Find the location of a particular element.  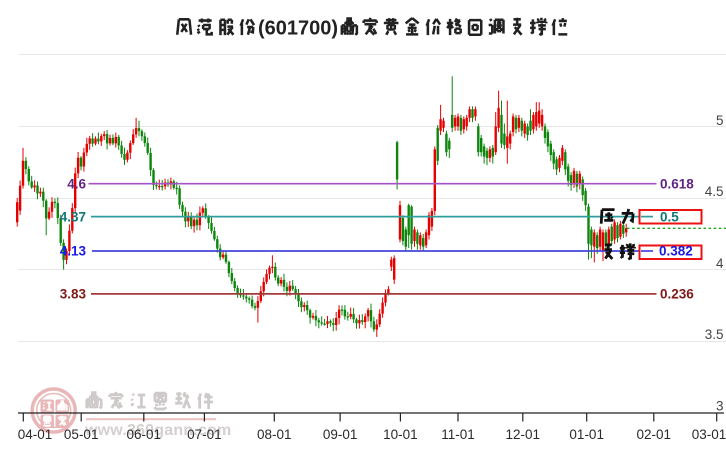

svg-text: 0.618 is located at coordinates (677, 183).